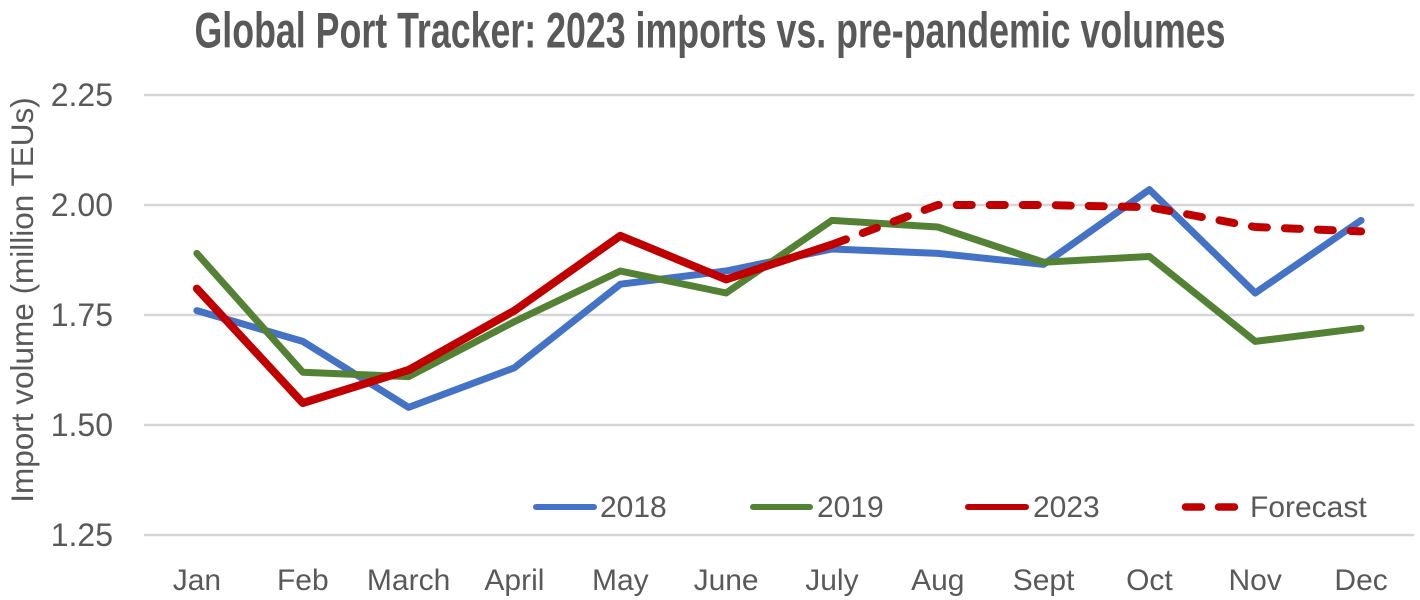 The image size is (1420, 600). What do you see at coordinates (82, 315) in the screenshot?
I see `svg-text: 1.75` at bounding box center [82, 315].